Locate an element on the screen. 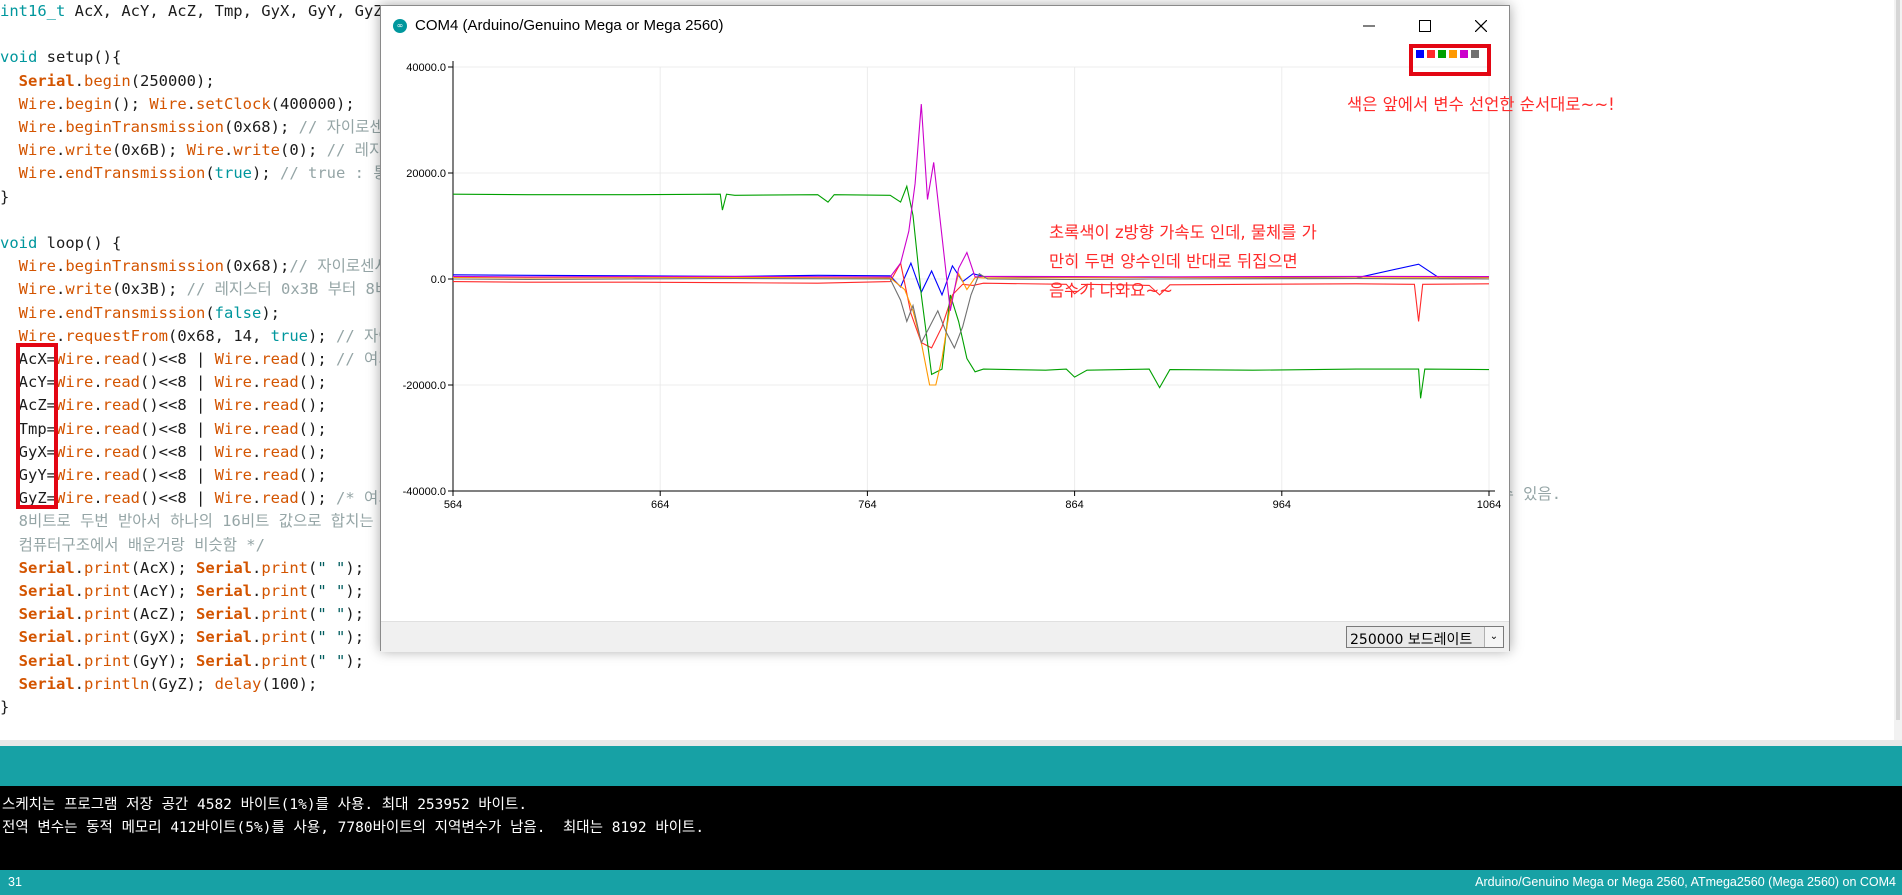 The image size is (1902, 895). code-line: Serial.print(GyY); Serial.print(" "); is located at coordinates (182, 661).